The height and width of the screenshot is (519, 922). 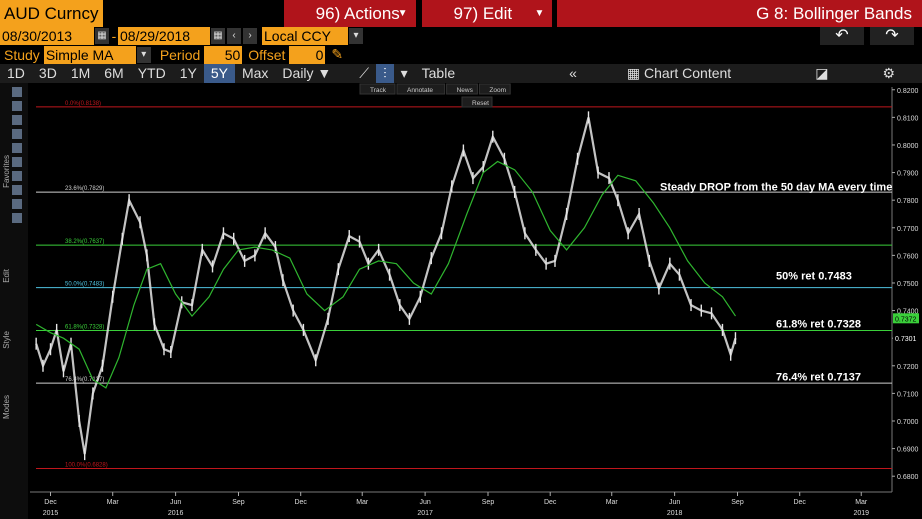 What do you see at coordinates (47, 36) in the screenshot?
I see `start-date-field: 08/30/2013` at bounding box center [47, 36].